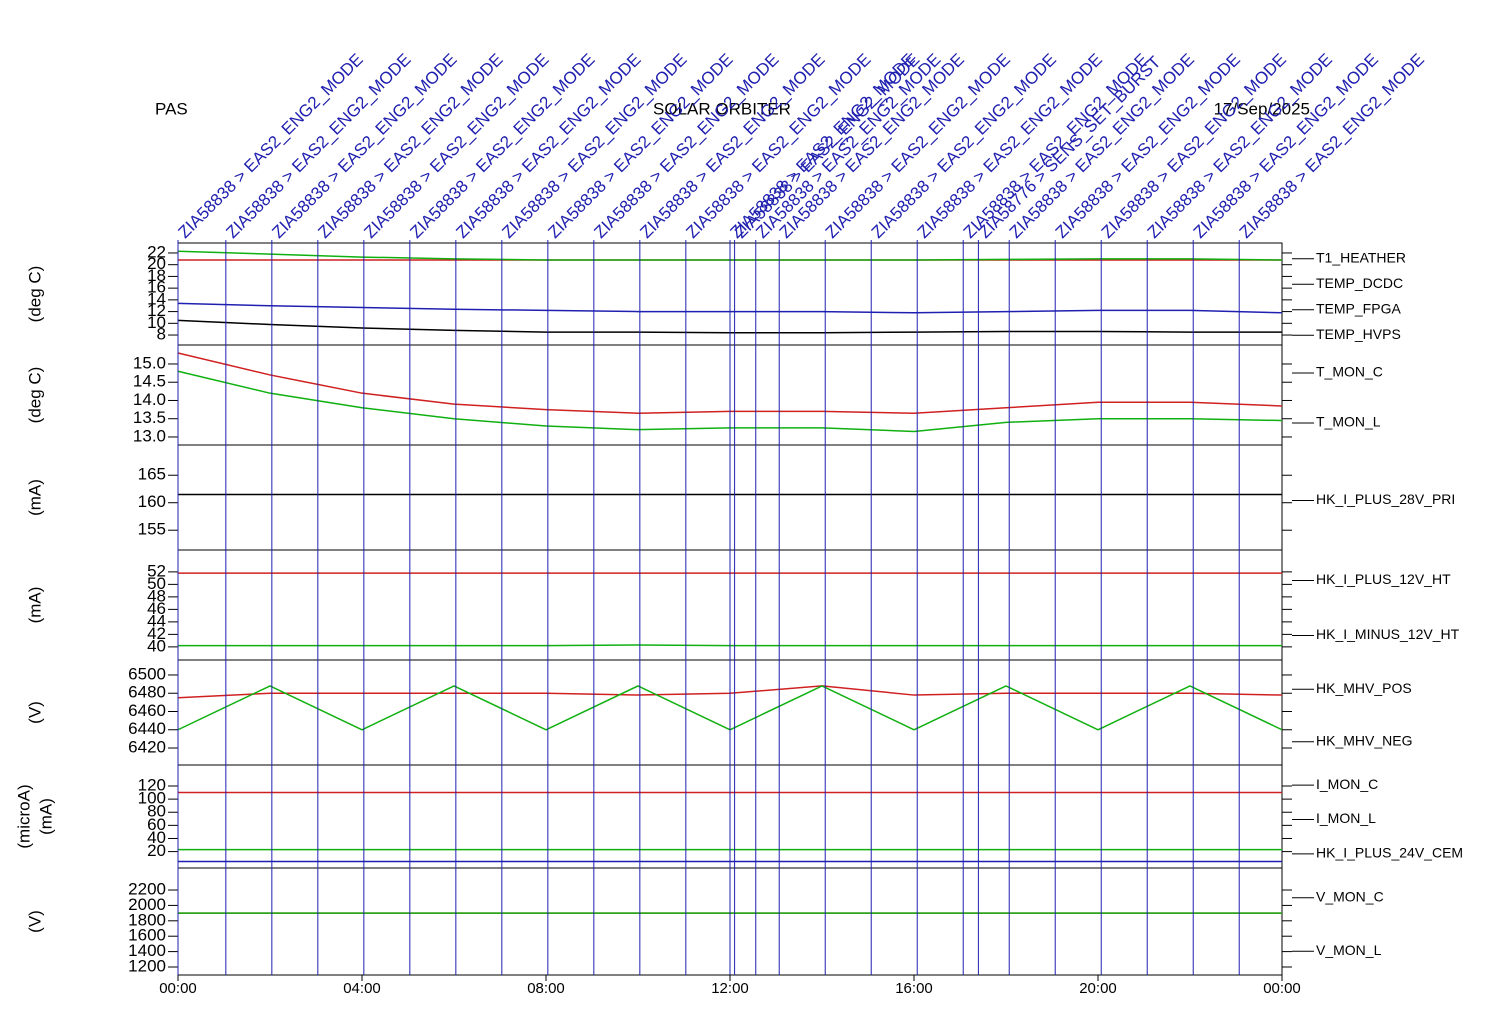  I want to click on y-tick-label: 15.0, so click(149, 362).